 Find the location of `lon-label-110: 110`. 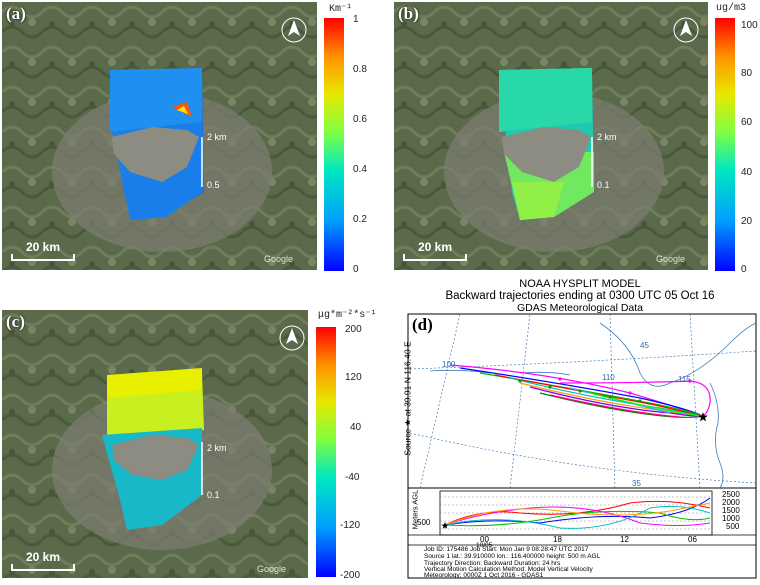

lon-label-110: 110 is located at coordinates (608, 377).